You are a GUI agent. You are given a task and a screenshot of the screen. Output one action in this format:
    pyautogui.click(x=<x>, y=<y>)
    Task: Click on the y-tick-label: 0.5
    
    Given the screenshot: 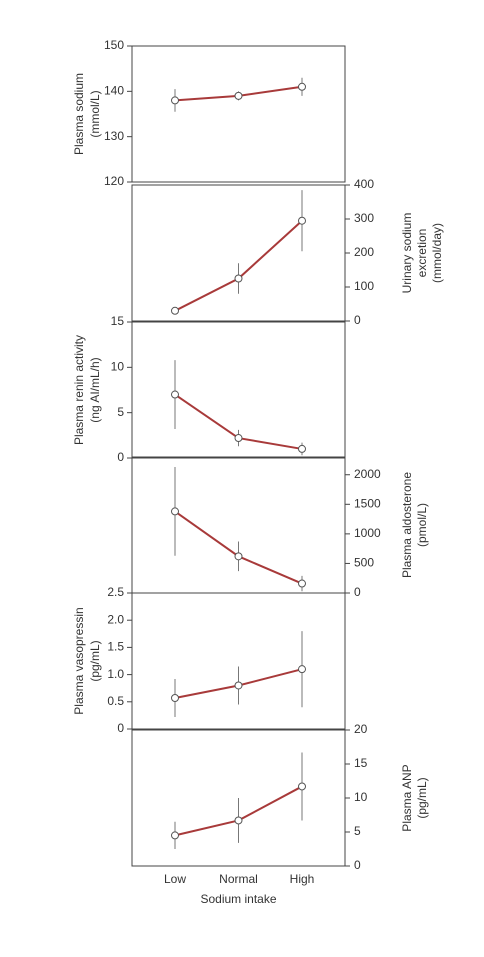 What is the action you would take?
    pyautogui.click(x=115, y=701)
    